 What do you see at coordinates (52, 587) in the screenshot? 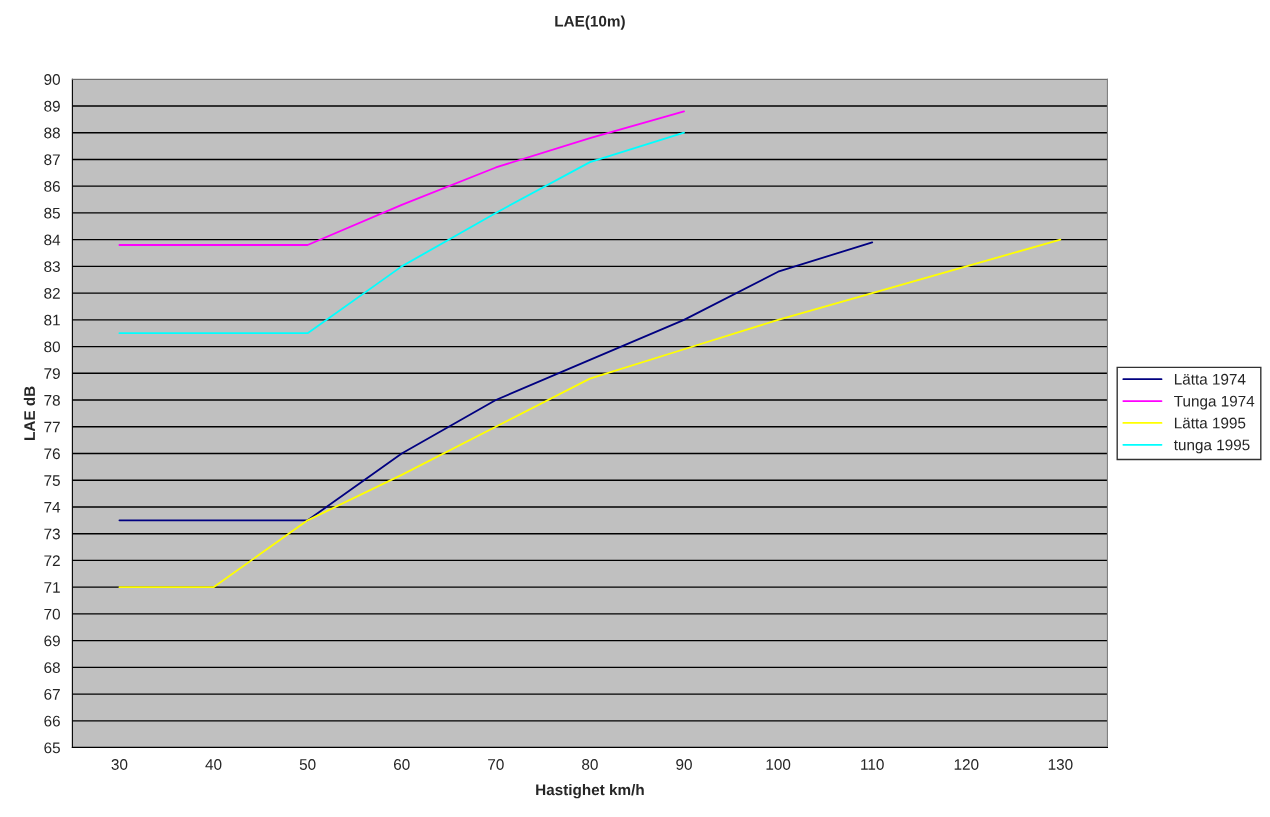
I see `y-tick-label: 71` at bounding box center [52, 587].